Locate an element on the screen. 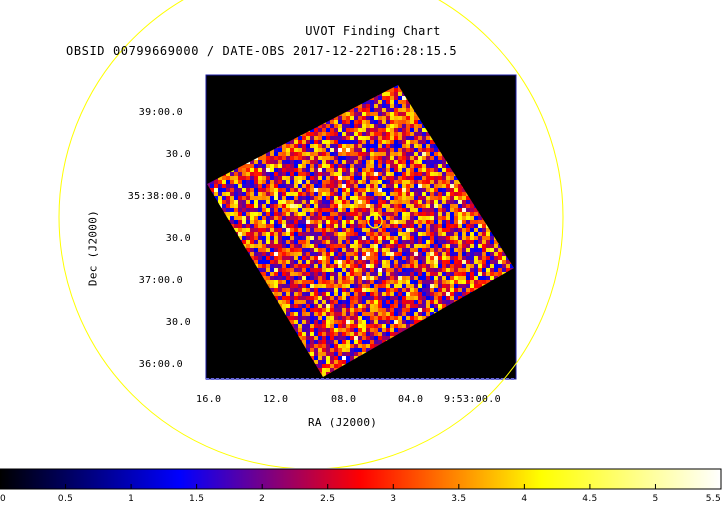 This screenshot has width=722, height=510. source-position-circle is located at coordinates (375, 221).